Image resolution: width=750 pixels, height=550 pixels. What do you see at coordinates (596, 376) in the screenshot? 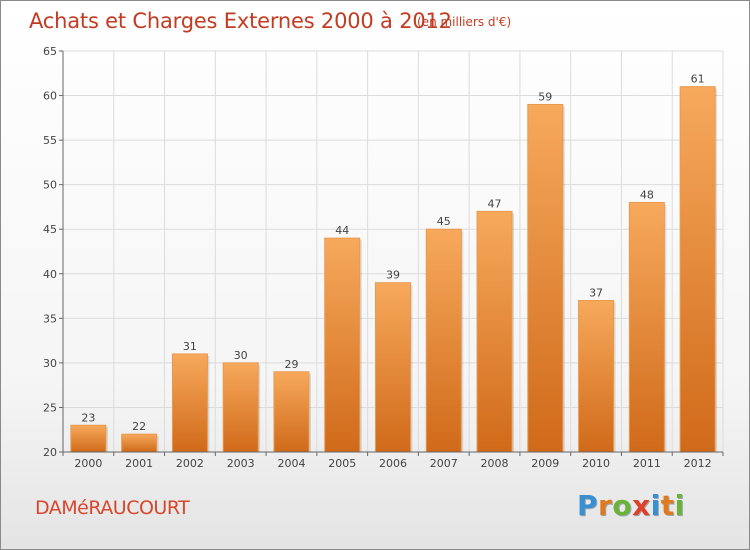
I see `bar-2010` at bounding box center [596, 376].